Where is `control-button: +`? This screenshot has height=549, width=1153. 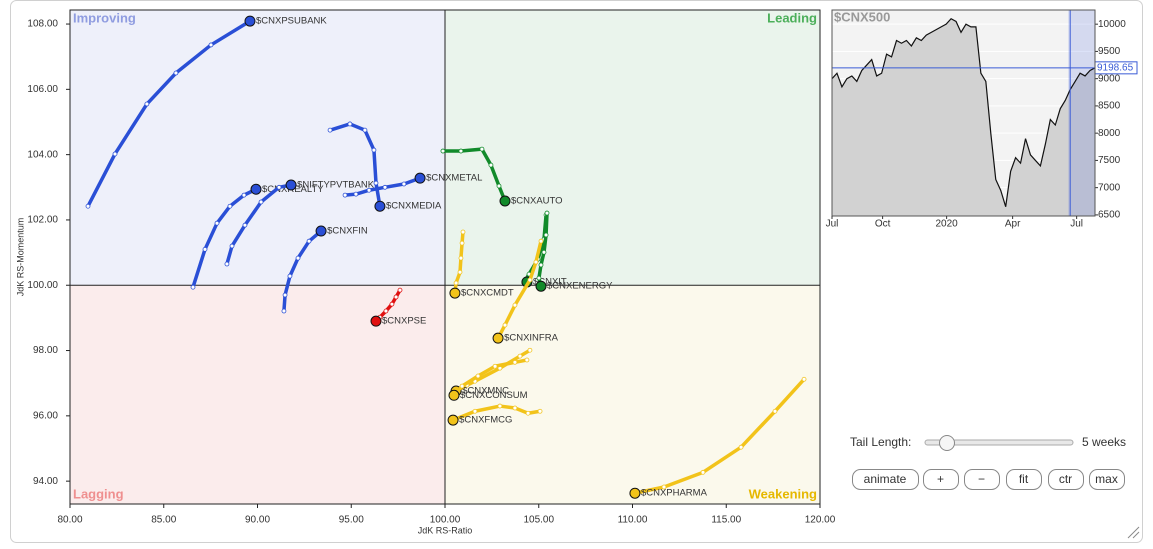 control-button: + is located at coordinates (941, 479).